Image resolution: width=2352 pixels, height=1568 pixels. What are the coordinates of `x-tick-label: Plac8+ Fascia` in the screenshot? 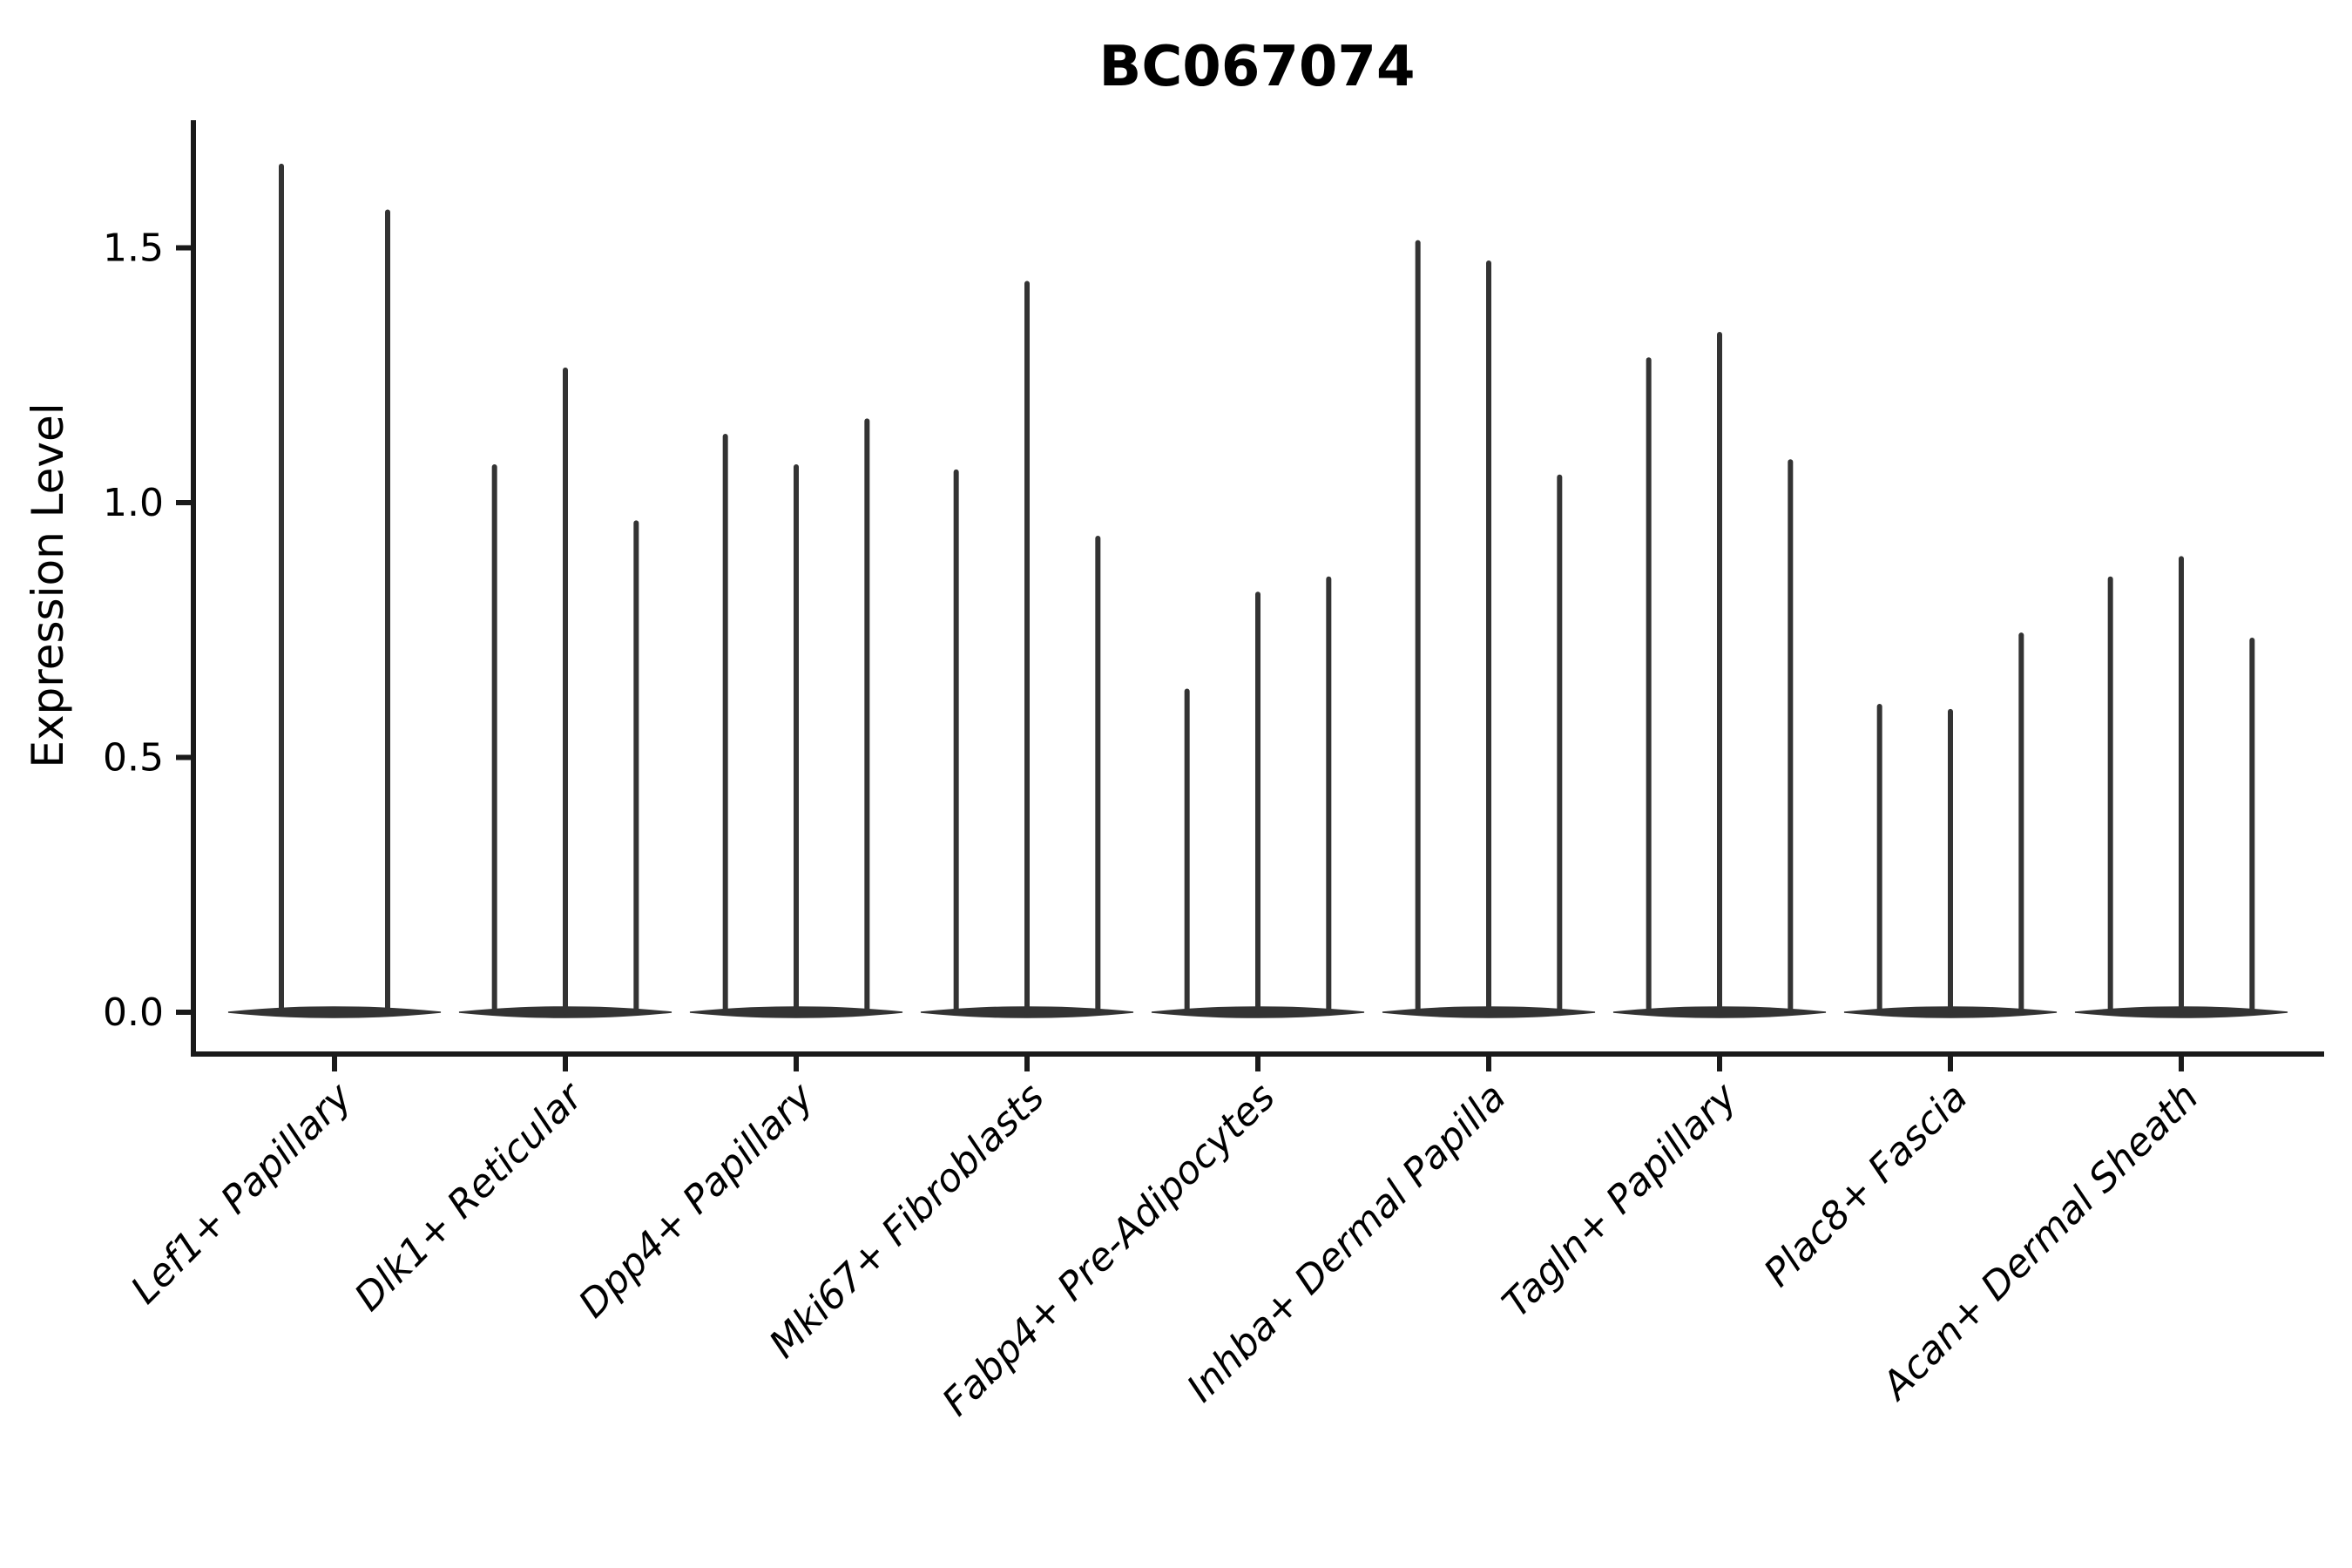 It's located at (1865, 1185).